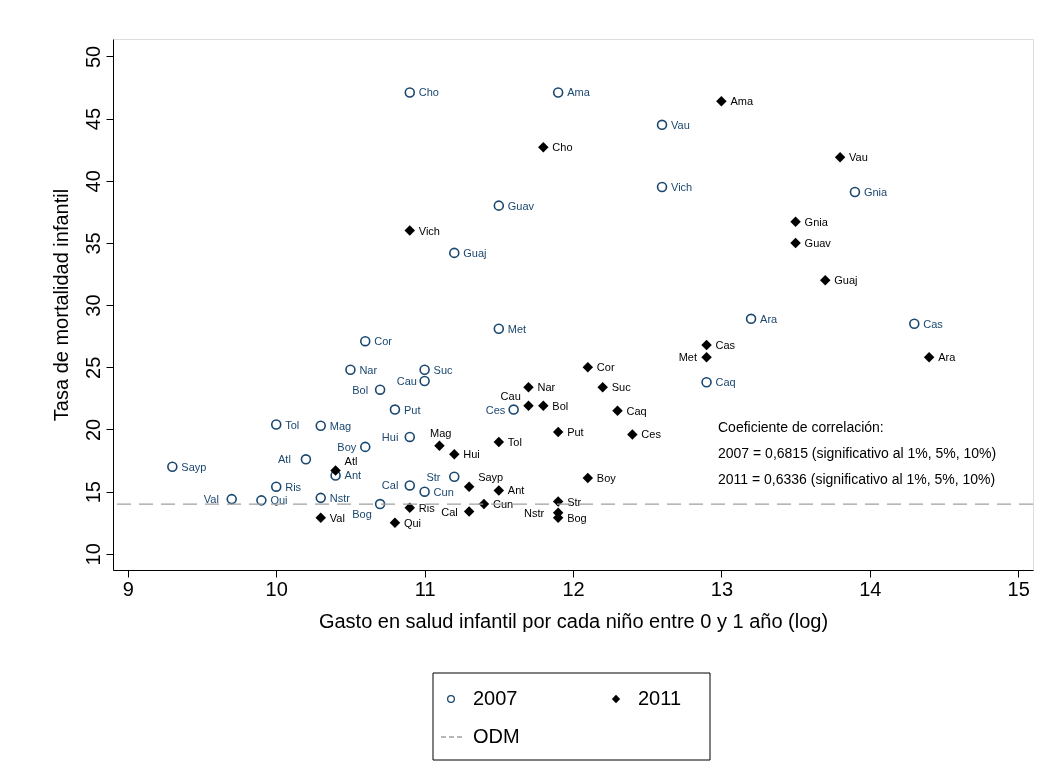  I want to click on y-tick-label: 35, so click(92, 243).